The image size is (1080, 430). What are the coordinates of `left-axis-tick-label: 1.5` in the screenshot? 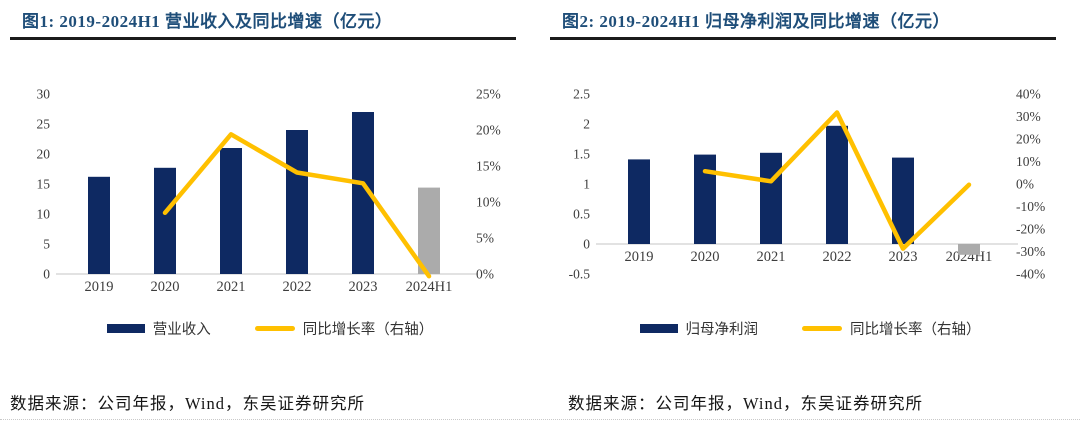 It's located at (581, 153).